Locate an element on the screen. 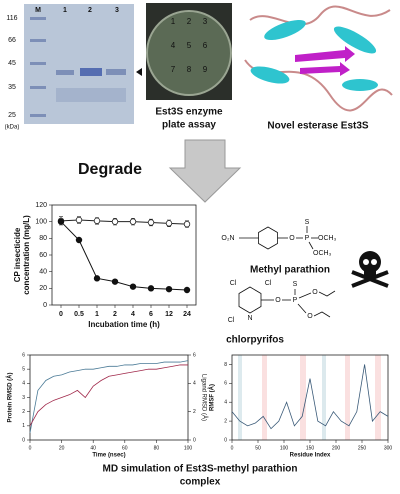 This screenshot has height=494, width=400. compound-name: Methyl parathion is located at coordinates (290, 270).